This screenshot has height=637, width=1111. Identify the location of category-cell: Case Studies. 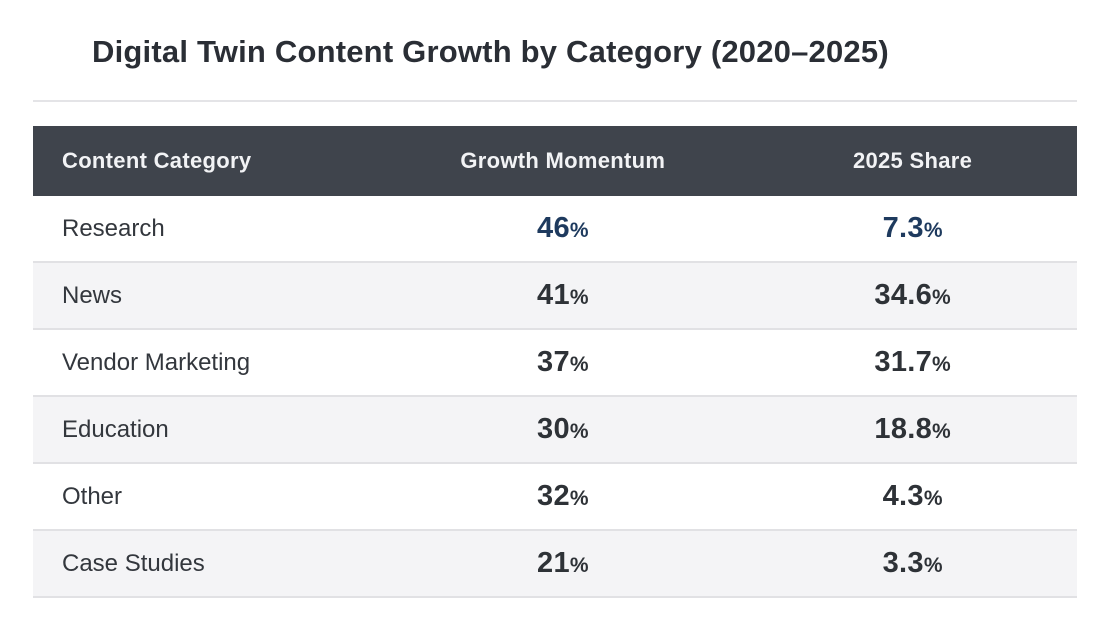
(205, 564).